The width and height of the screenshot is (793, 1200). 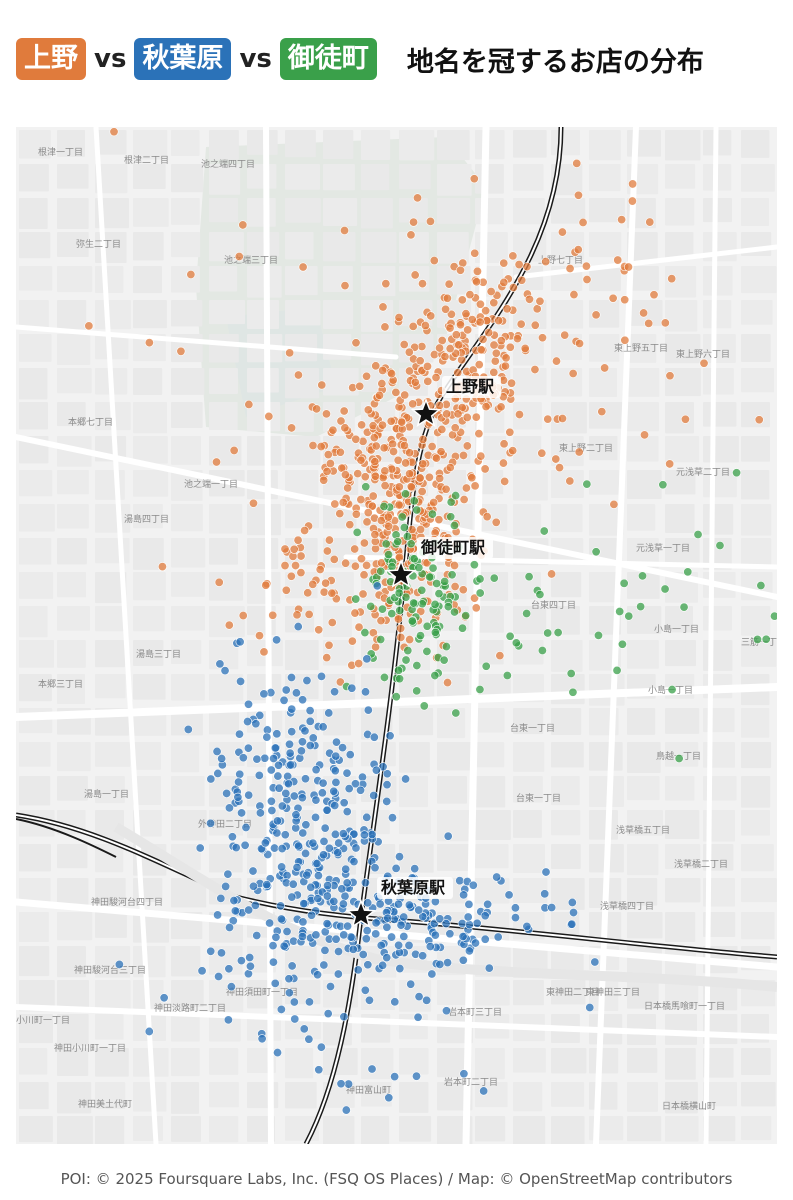 I want to click on vs-label-1: vs, so click(x=110, y=59).